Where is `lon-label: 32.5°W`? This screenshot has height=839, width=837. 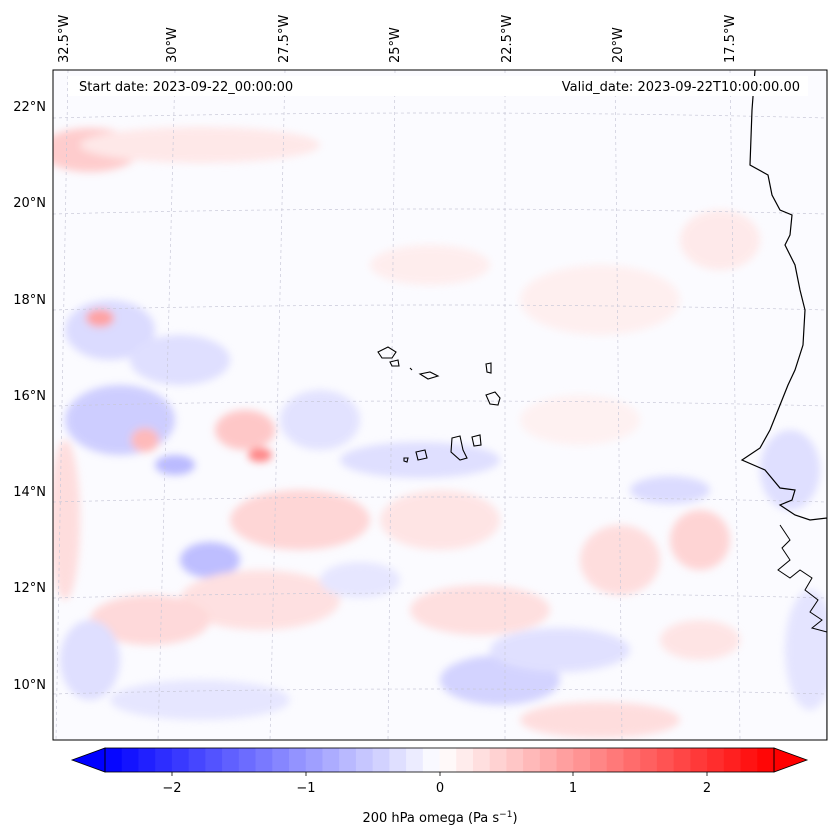
lon-label: 32.5°W is located at coordinates (64, 39).